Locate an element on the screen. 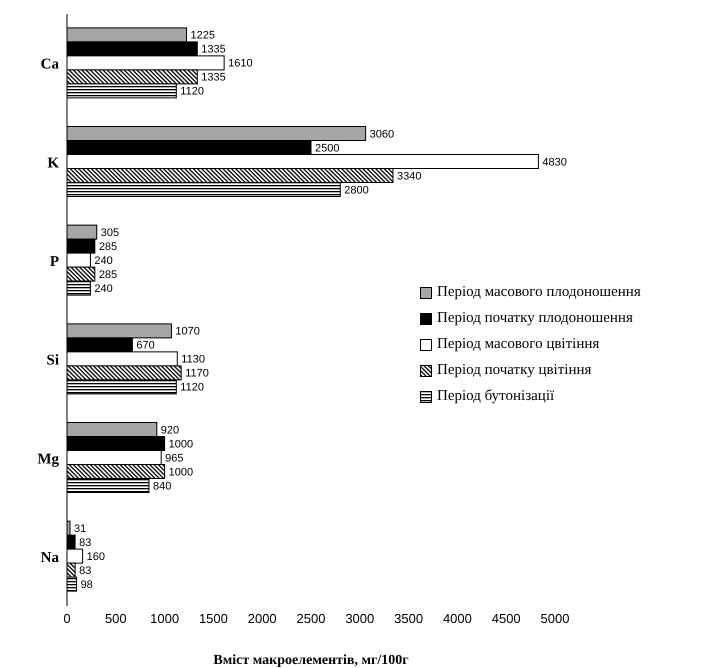  y-tick-label: Ca is located at coordinates (50, 64).